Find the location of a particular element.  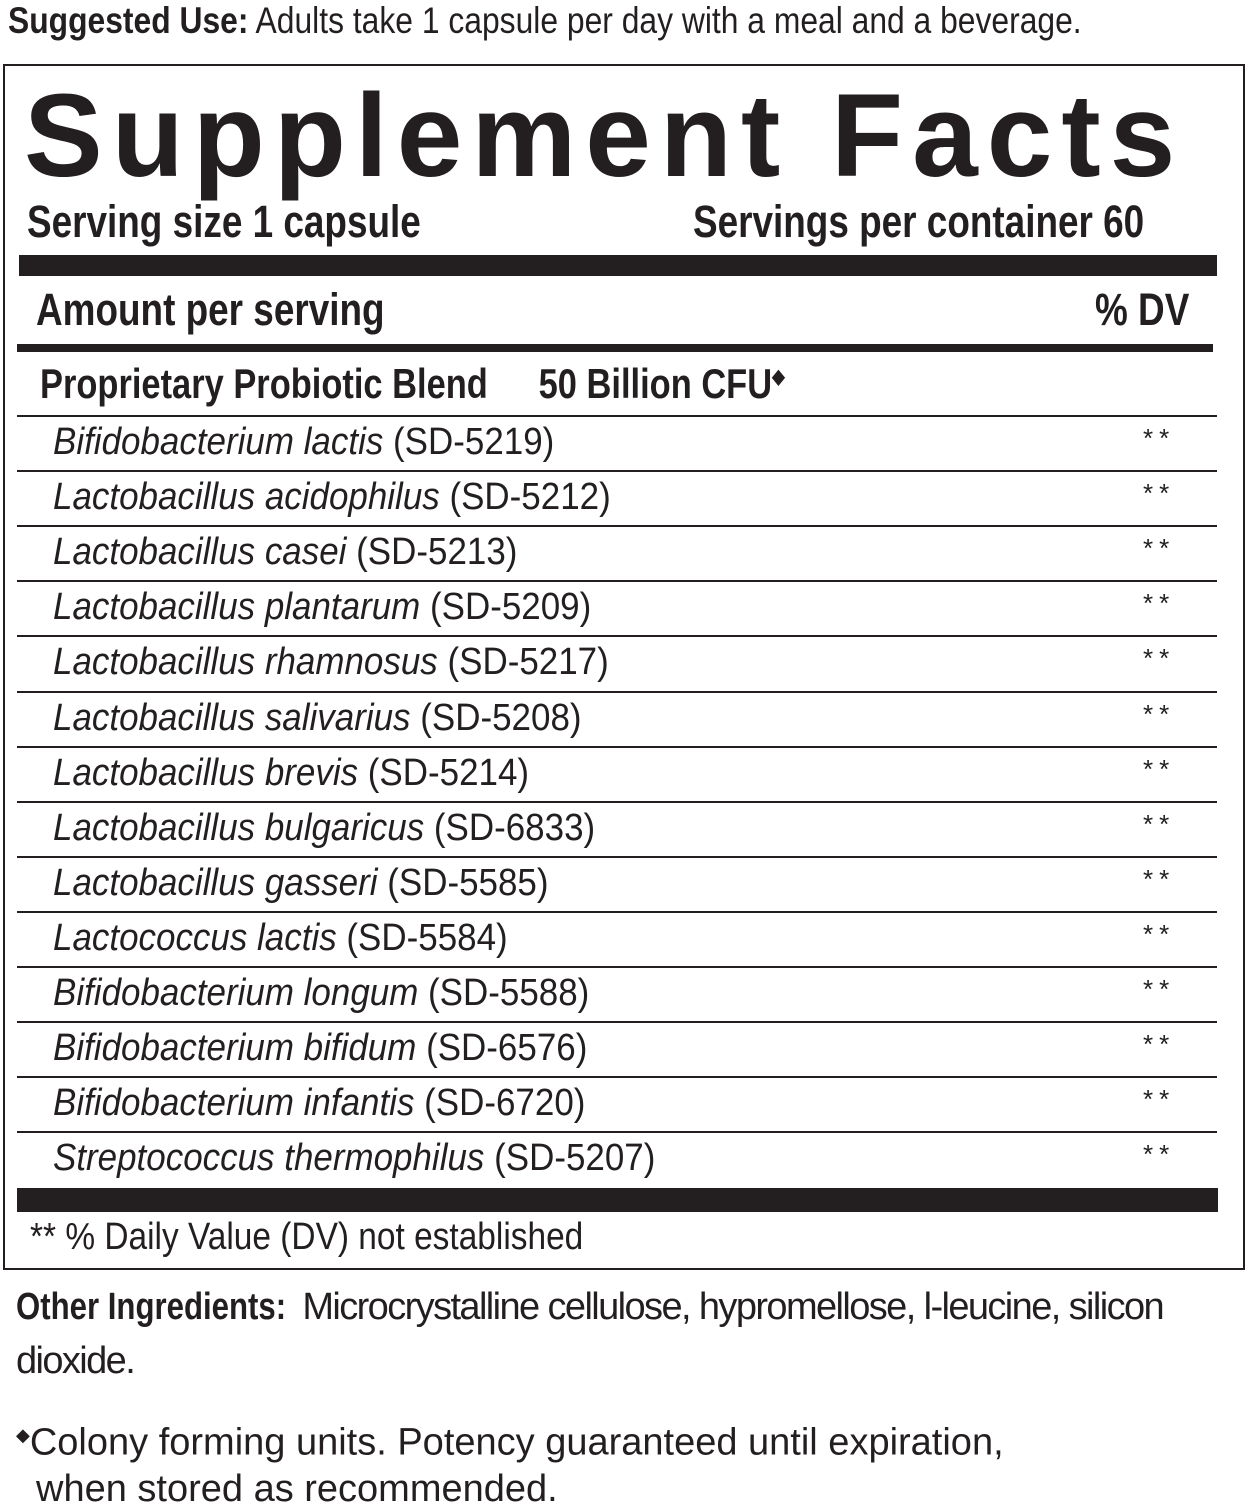

ingredient-name: Bifidobacterium bifidum (SD-6576) is located at coordinates (343, 1048).